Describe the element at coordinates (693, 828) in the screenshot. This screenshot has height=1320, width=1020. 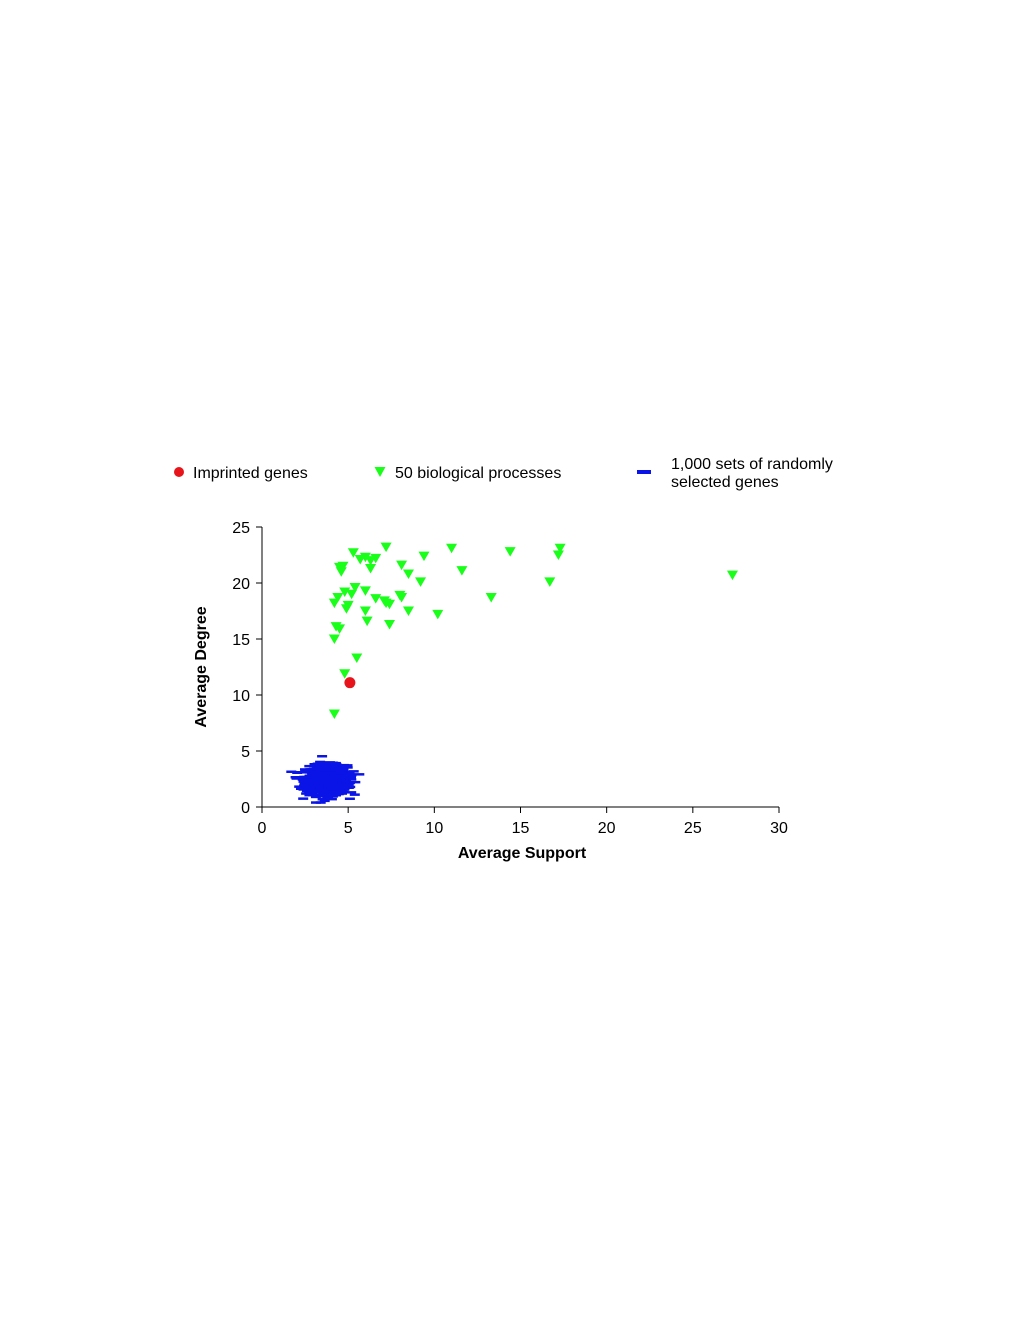
I see `x-tick-label: 25` at that location.